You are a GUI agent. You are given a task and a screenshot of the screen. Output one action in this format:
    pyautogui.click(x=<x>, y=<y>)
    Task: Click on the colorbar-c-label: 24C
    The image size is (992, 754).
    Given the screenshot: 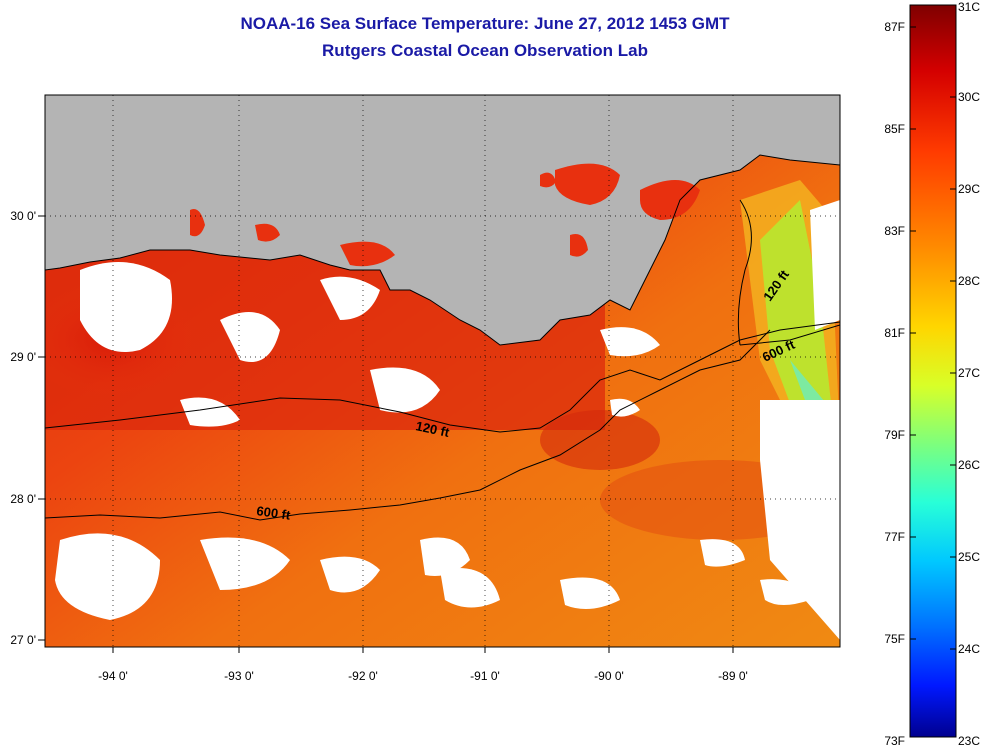 What is the action you would take?
    pyautogui.click(x=969, y=649)
    